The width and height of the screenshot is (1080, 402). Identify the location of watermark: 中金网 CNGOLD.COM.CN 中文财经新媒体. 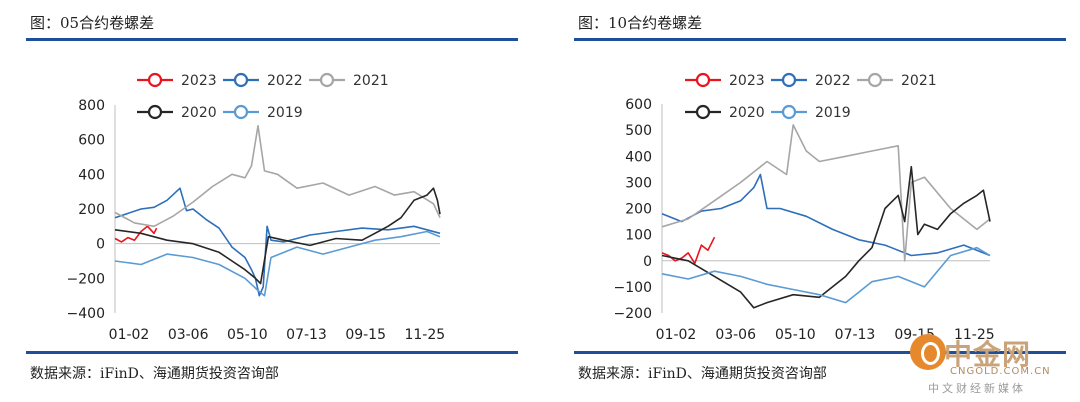
(989, 366).